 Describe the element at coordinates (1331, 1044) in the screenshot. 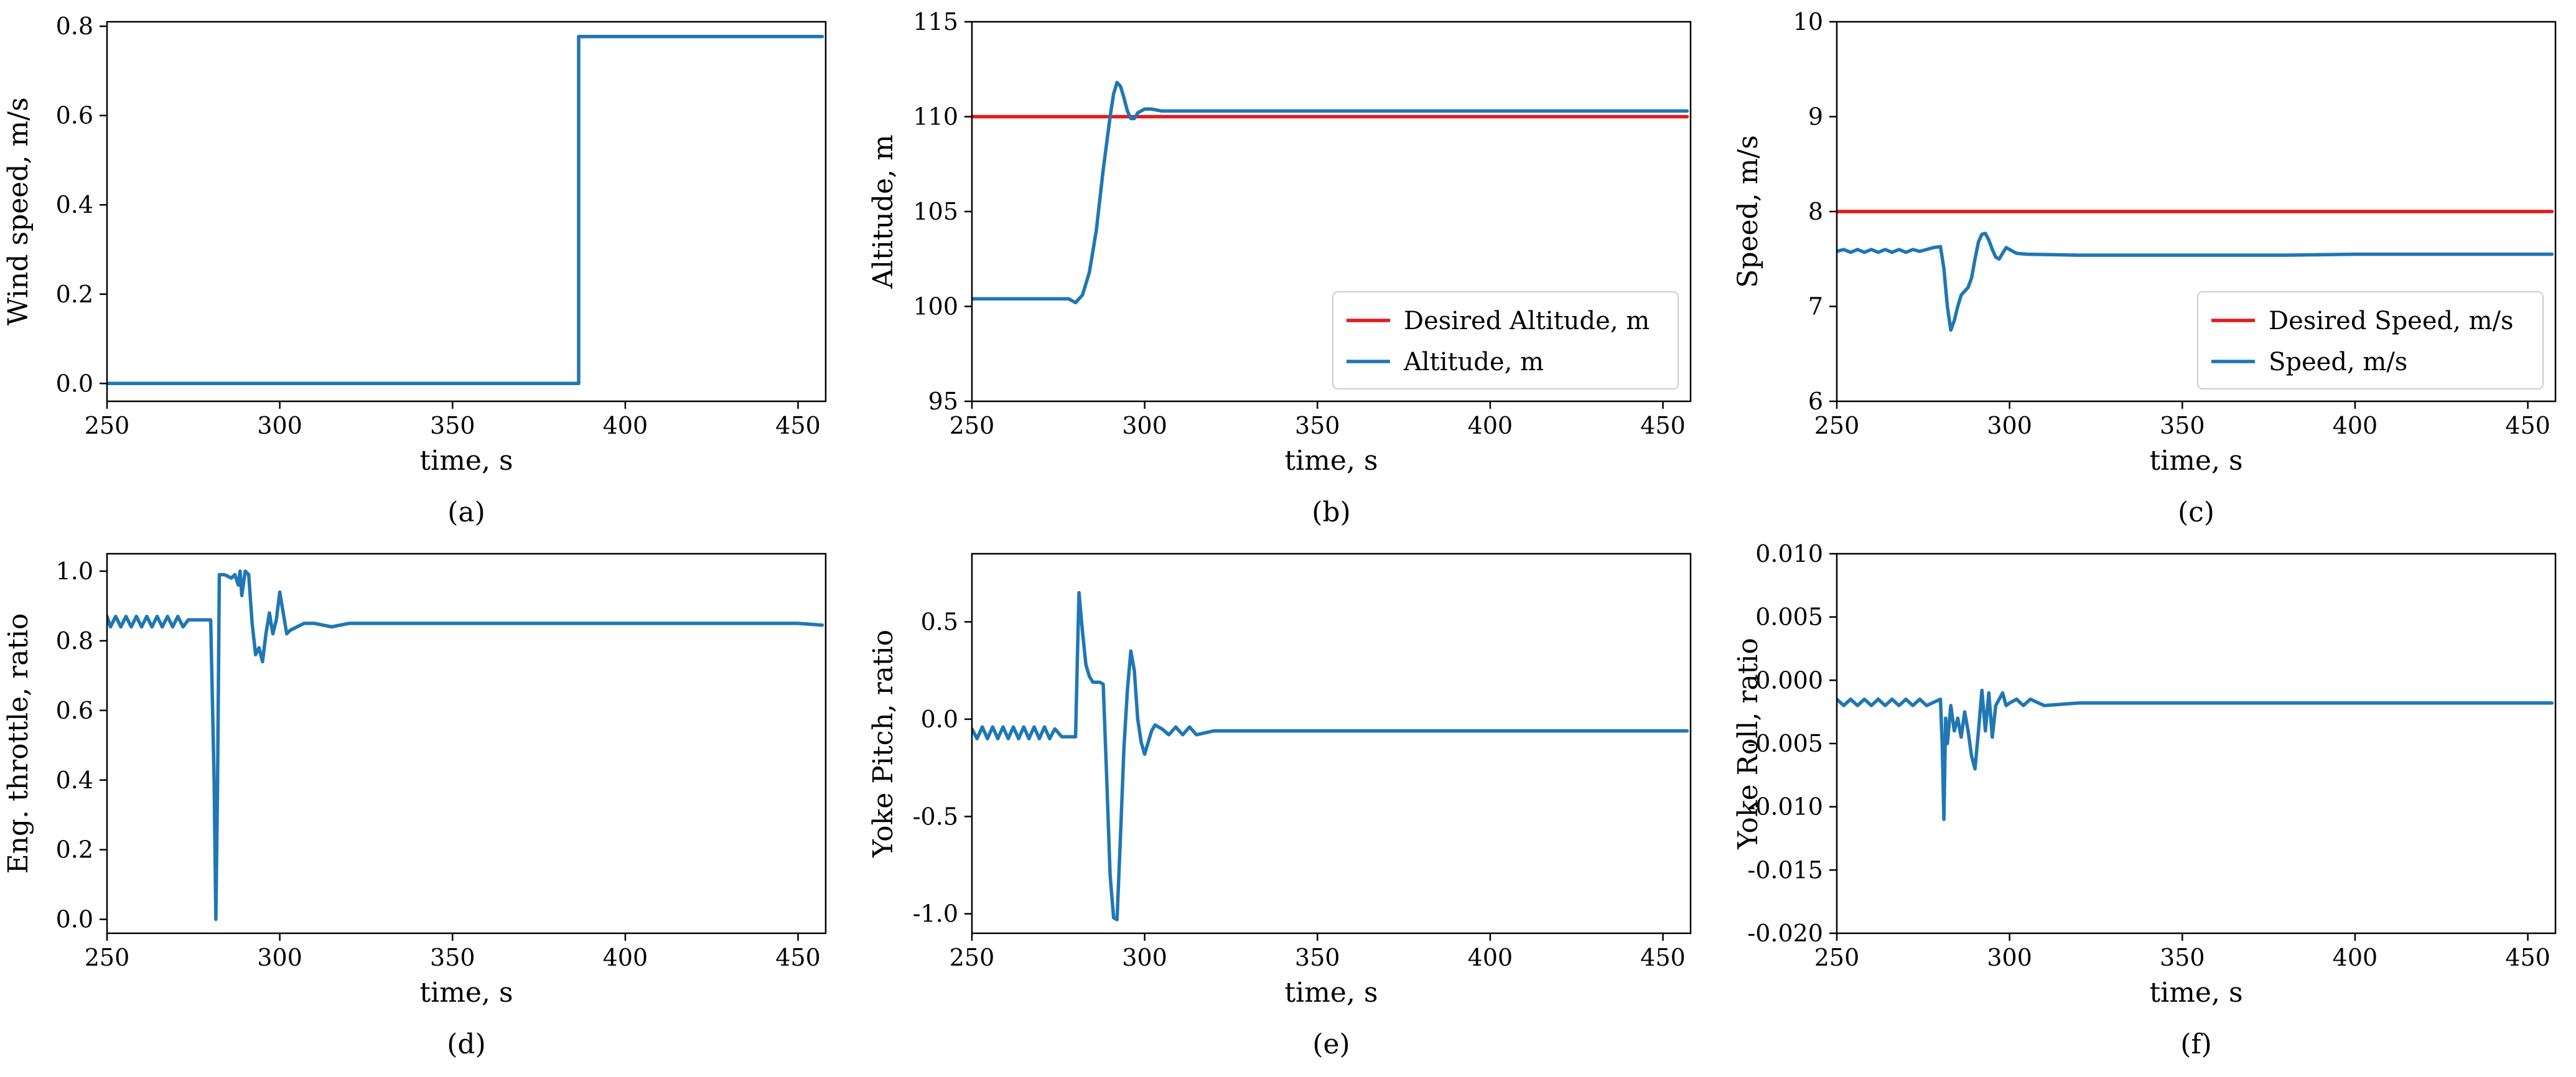

I see `figure-caption: (e)` at that location.